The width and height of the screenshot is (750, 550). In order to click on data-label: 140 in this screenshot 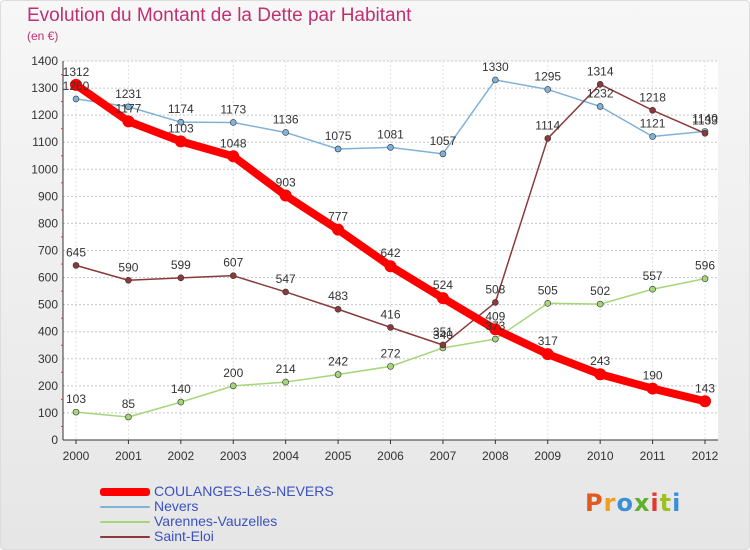, I will do `click(181, 389)`.